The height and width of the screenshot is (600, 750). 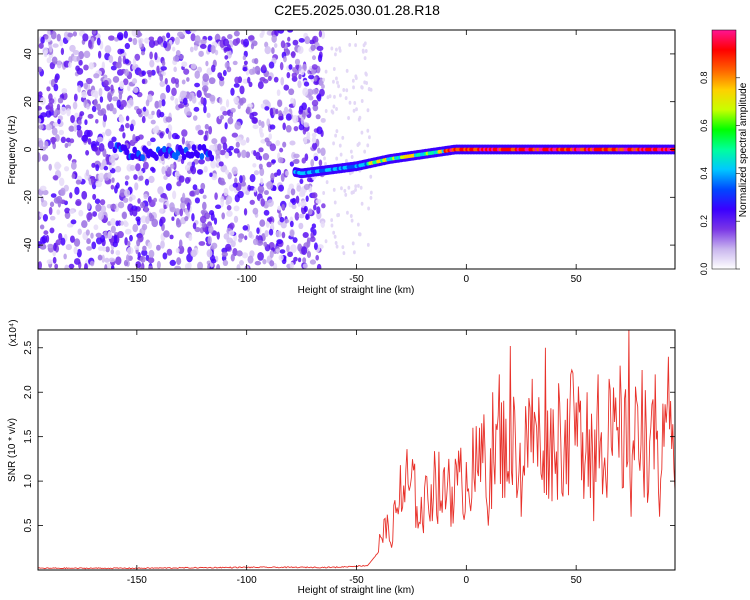 I want to click on spectrogram-x-tick-label: -100, so click(x=247, y=279).